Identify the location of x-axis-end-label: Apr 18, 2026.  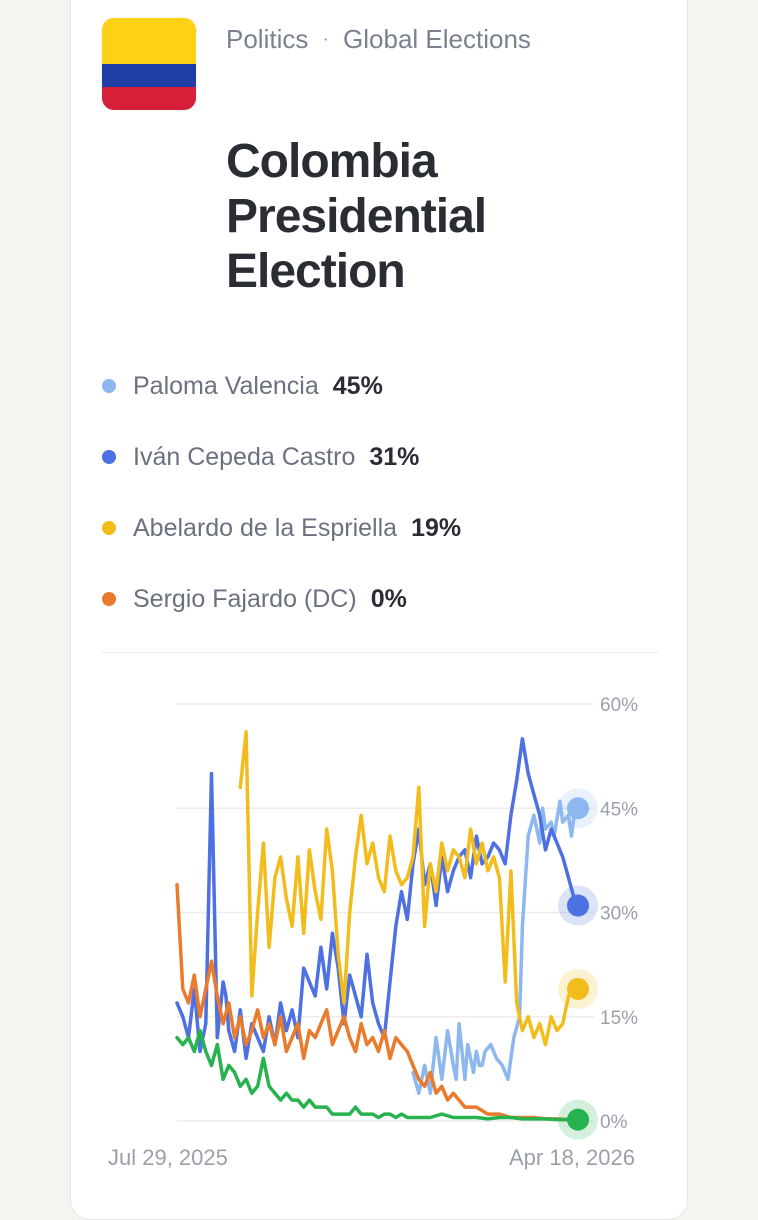
(572, 1157).